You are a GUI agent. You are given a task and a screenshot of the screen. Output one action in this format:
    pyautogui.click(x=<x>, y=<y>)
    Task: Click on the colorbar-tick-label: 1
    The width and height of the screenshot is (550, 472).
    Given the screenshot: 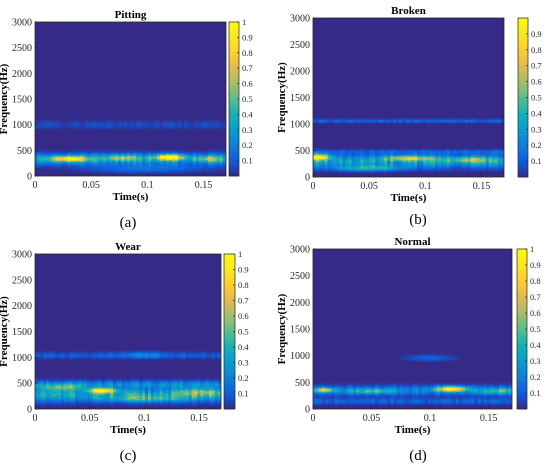 What is the action you would take?
    pyautogui.click(x=244, y=22)
    